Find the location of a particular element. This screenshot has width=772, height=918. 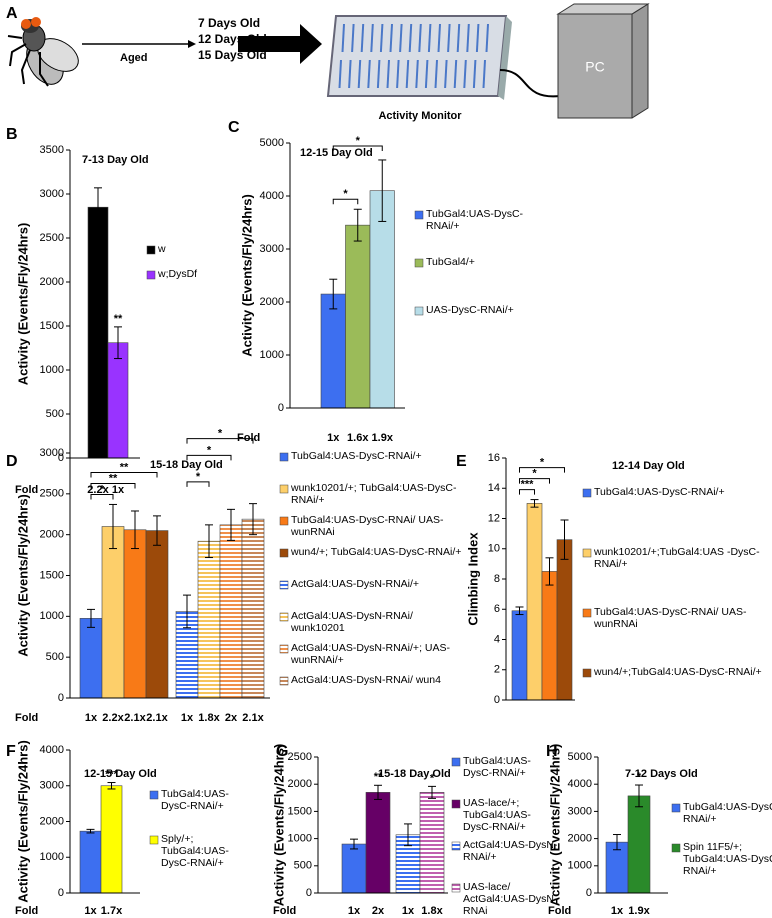

legend-entry: ActGal4:UAS-DysN-RNAi/+; UAS-wunRNAi/+ is located at coordinates (370, 654).